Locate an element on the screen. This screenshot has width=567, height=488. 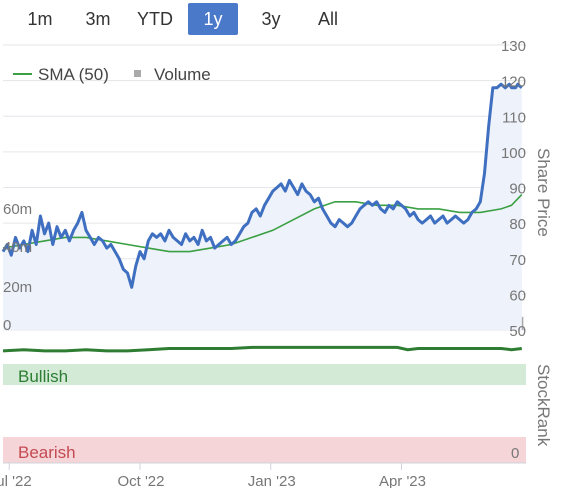
volume-legend-label: Volume is located at coordinates (182, 74).